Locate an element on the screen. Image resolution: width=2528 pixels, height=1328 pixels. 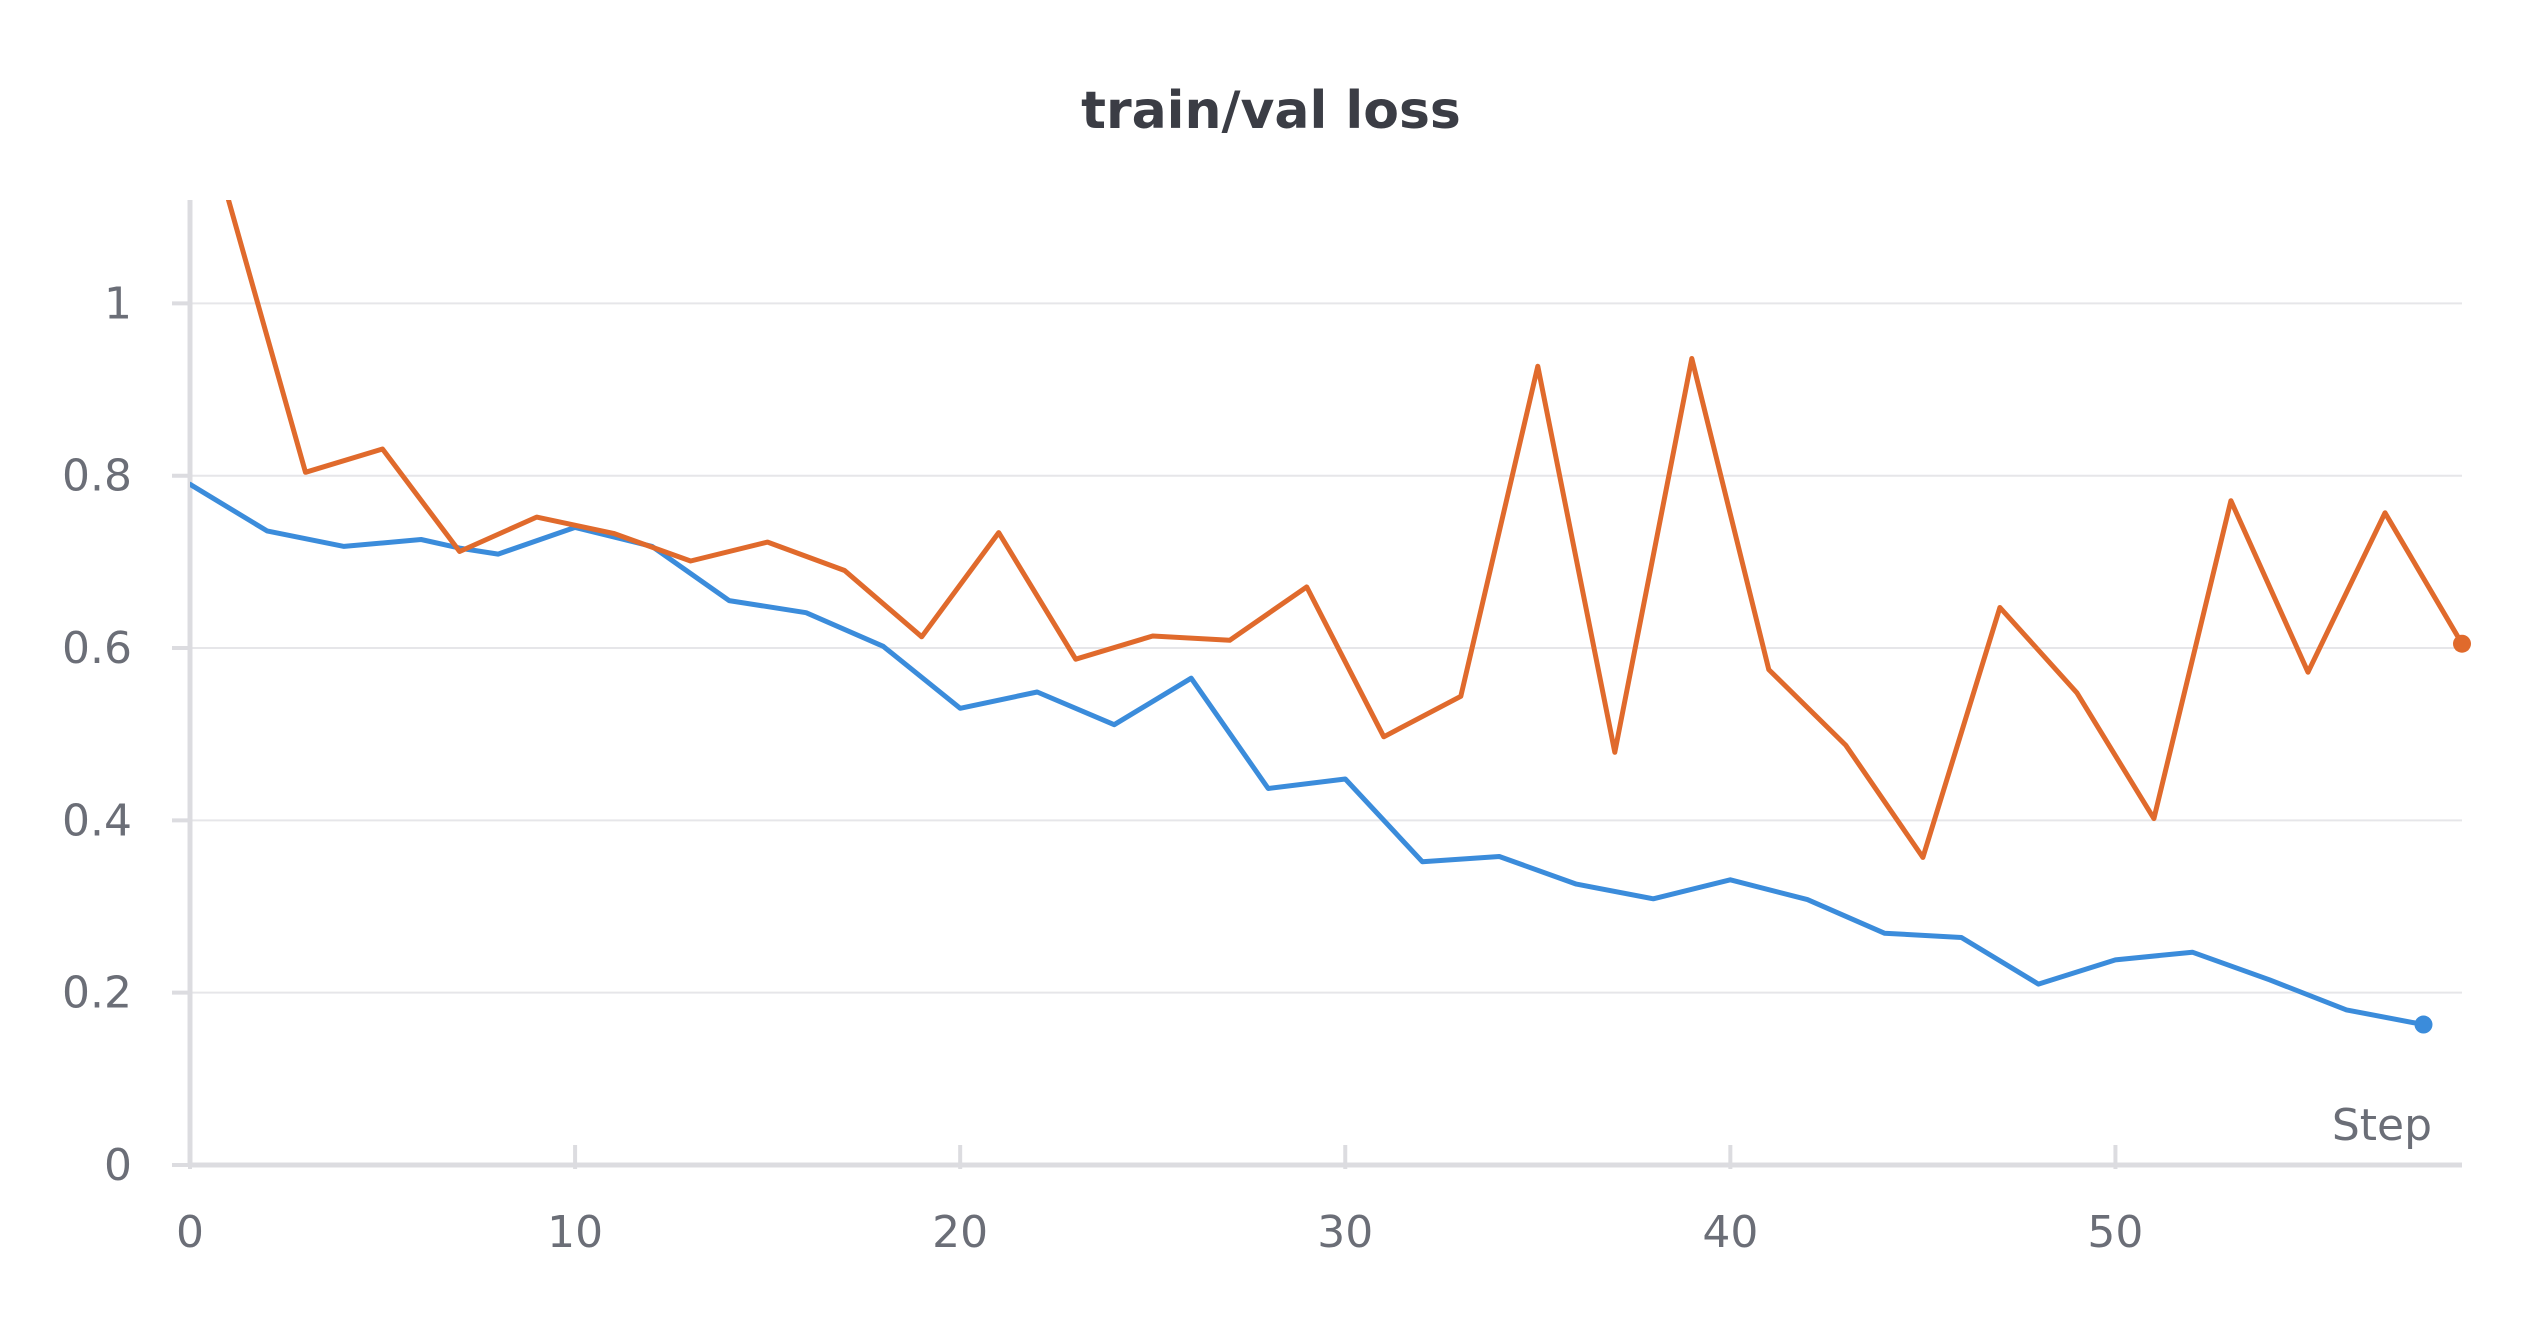
y-tick-label: 0.4 is located at coordinates (97, 820).